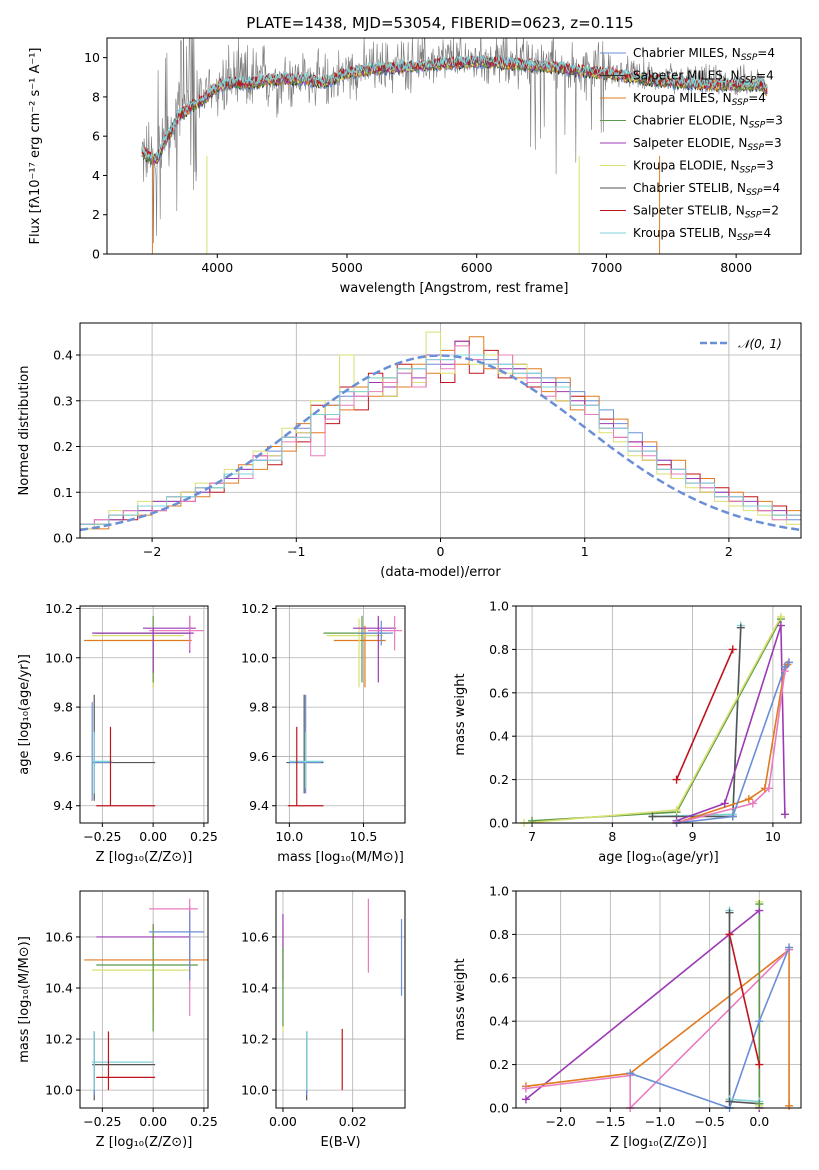 This screenshot has height=1170, width=819. What do you see at coordinates (289, 836) in the screenshot?
I see `x-tick-label: 10.0` at bounding box center [289, 836].